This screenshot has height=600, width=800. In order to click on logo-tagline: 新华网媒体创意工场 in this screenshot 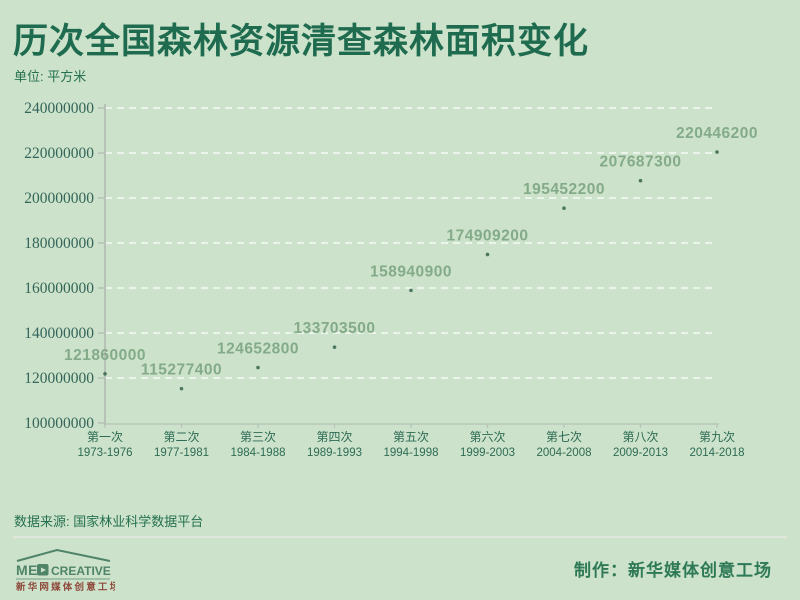, I will do `click(65, 586)`.